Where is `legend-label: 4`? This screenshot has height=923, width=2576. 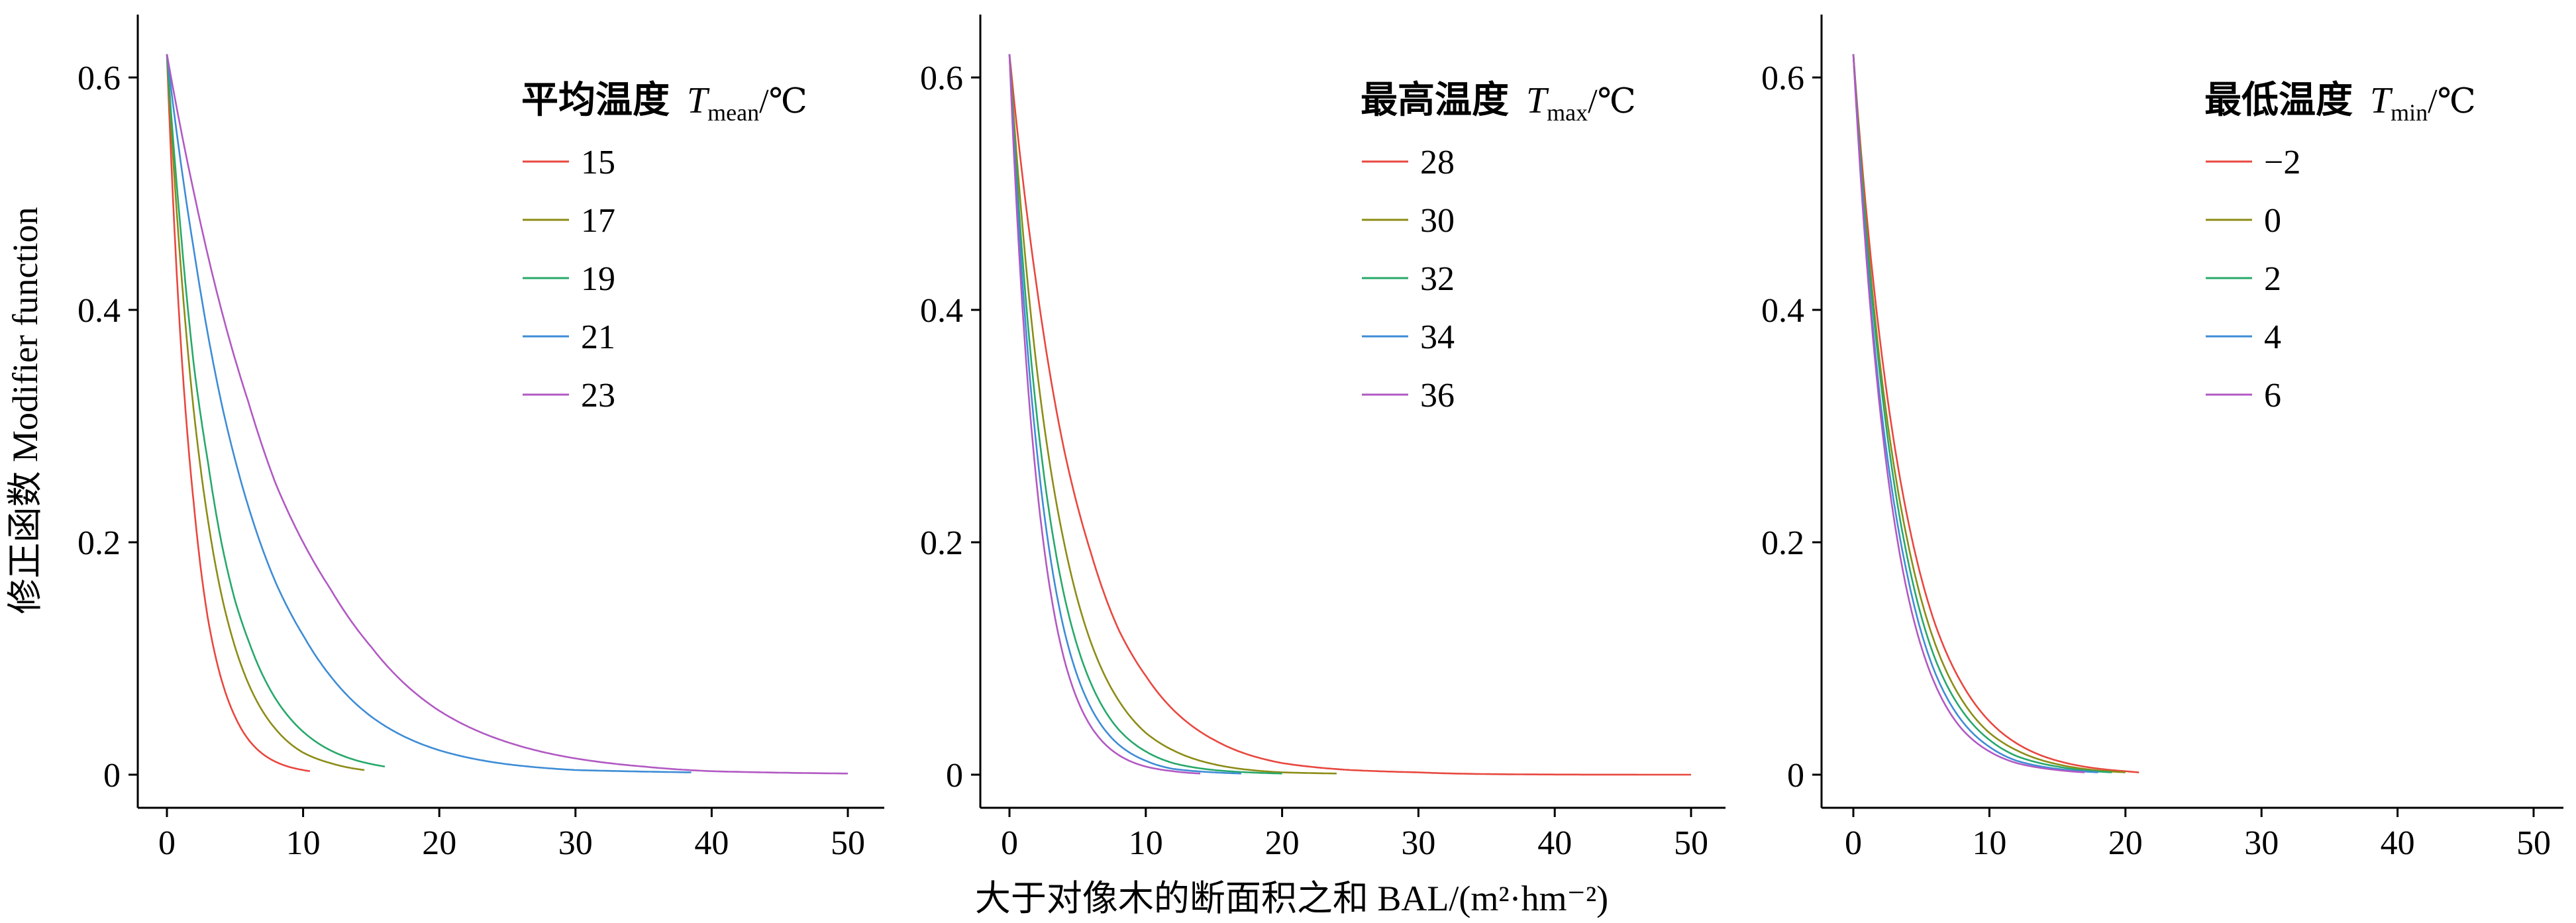 legend-label: 4 is located at coordinates (2272, 337).